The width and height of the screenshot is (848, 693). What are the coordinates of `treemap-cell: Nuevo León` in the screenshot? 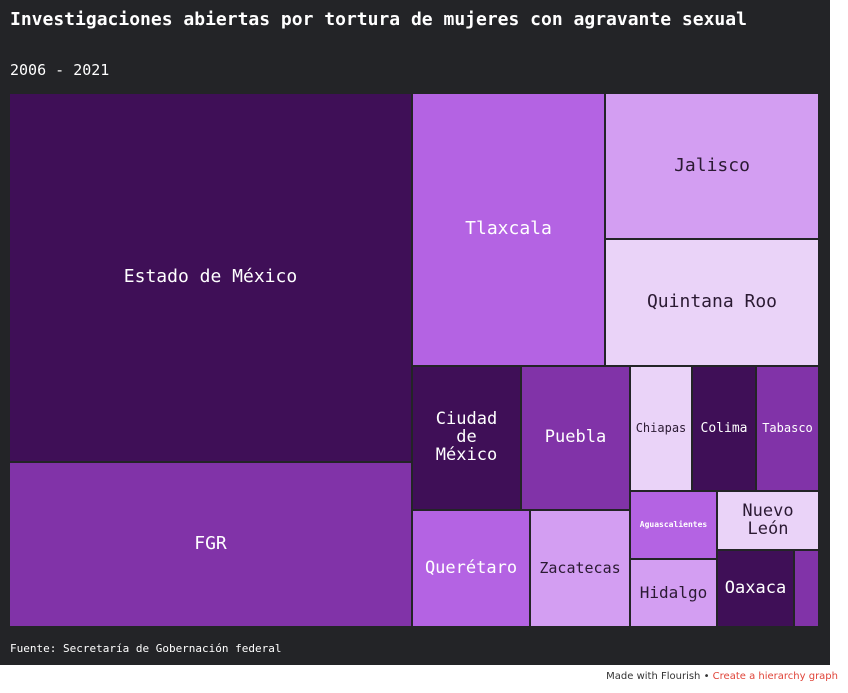 It's located at (768, 520).